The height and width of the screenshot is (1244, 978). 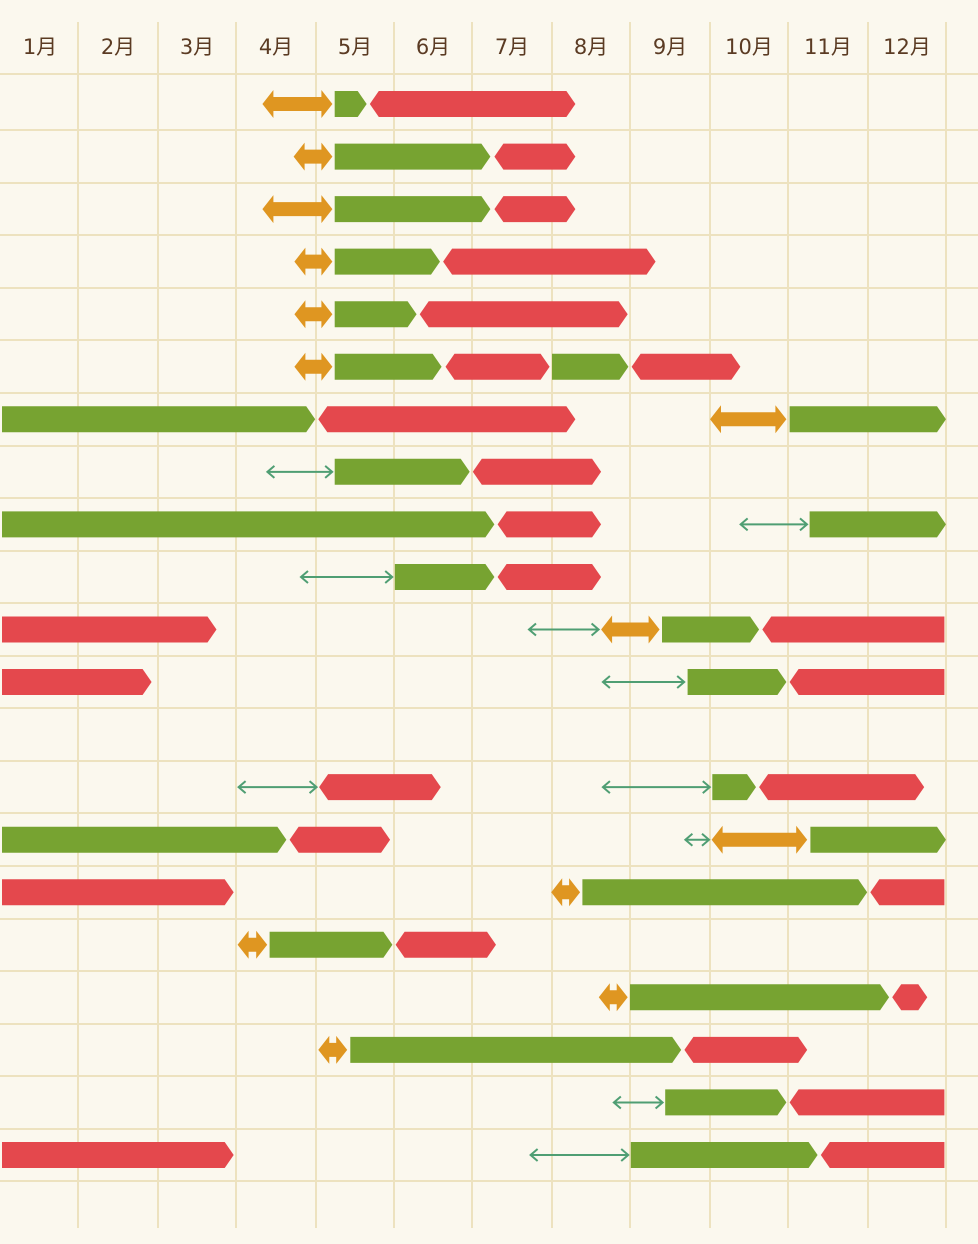 What do you see at coordinates (477, 47) in the screenshot?
I see `month-header: 1月 2月 3月 4月 5月 6月 7月 8月 9月 10月 11月 12月` at bounding box center [477, 47].